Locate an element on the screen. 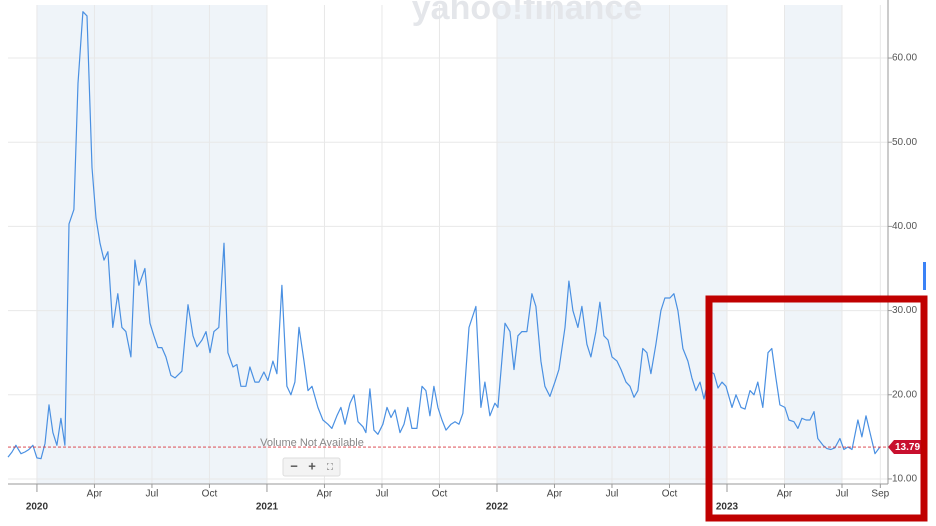 This screenshot has height=526, width=936. zoom-out: − is located at coordinates (294, 465).